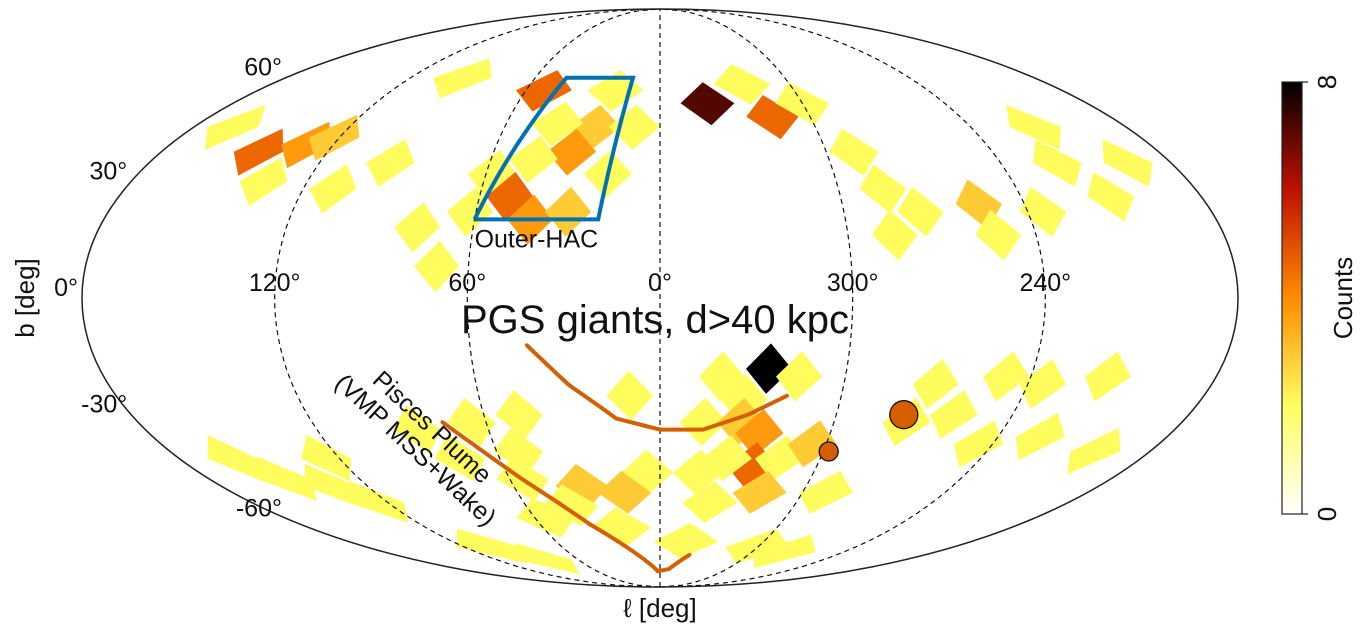  I want to click on lat-tick-label: -30°, so click(104, 405).